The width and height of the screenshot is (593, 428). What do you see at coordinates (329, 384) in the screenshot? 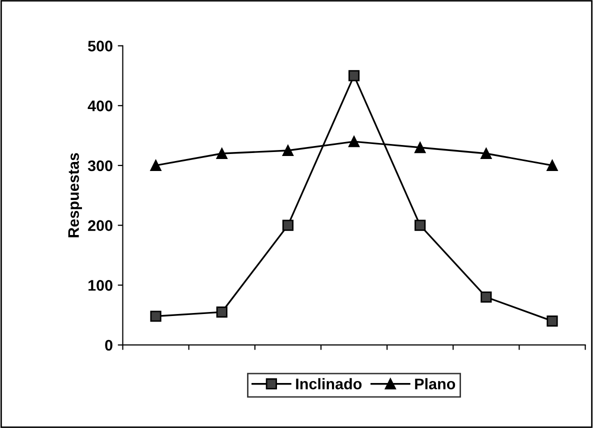
I see `legend-label: Inclinado` at bounding box center [329, 384].